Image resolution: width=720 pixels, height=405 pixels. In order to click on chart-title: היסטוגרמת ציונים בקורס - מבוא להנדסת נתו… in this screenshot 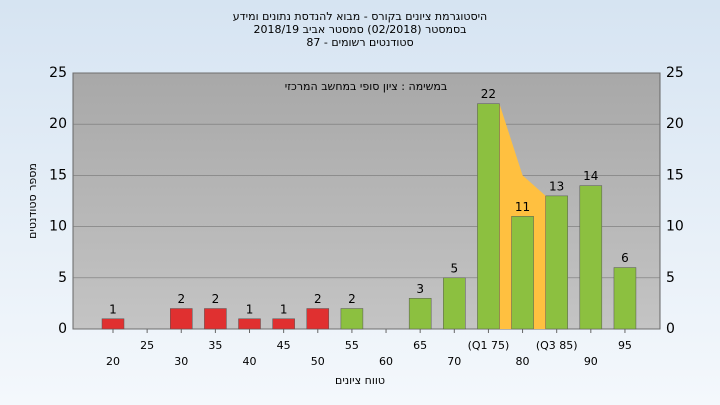, I will do `click(360, 16)`.